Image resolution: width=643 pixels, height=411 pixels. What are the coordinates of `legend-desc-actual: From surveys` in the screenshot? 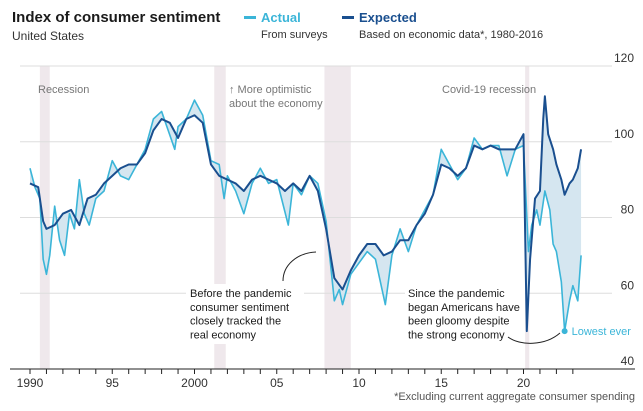 It's located at (294, 35).